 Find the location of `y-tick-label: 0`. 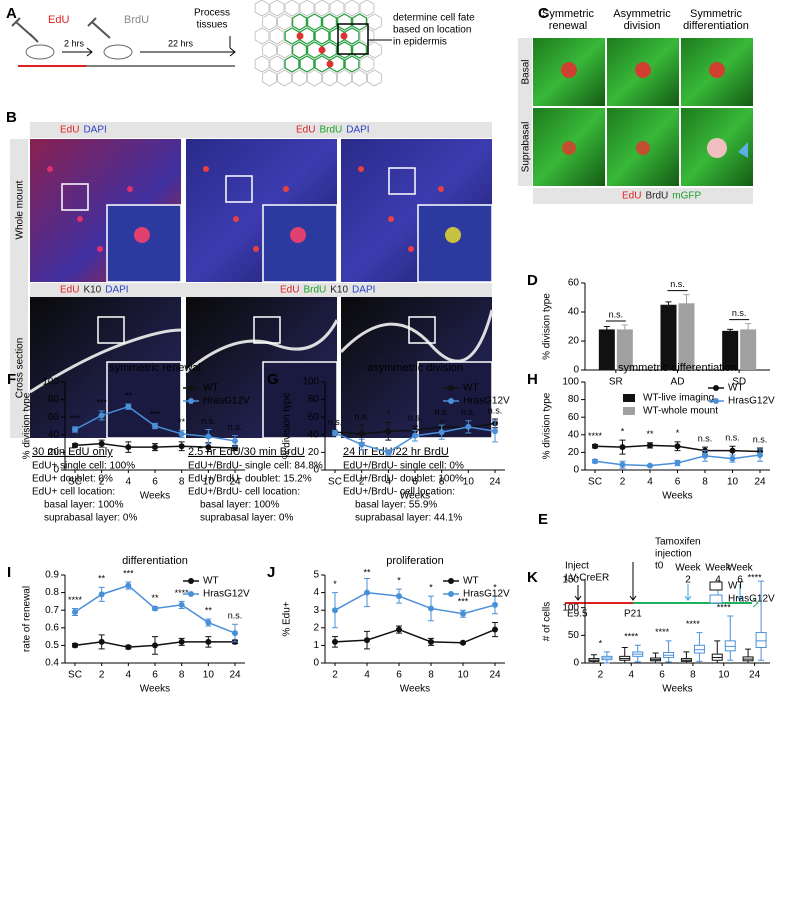

y-tick-label: 0 is located at coordinates (316, 470).